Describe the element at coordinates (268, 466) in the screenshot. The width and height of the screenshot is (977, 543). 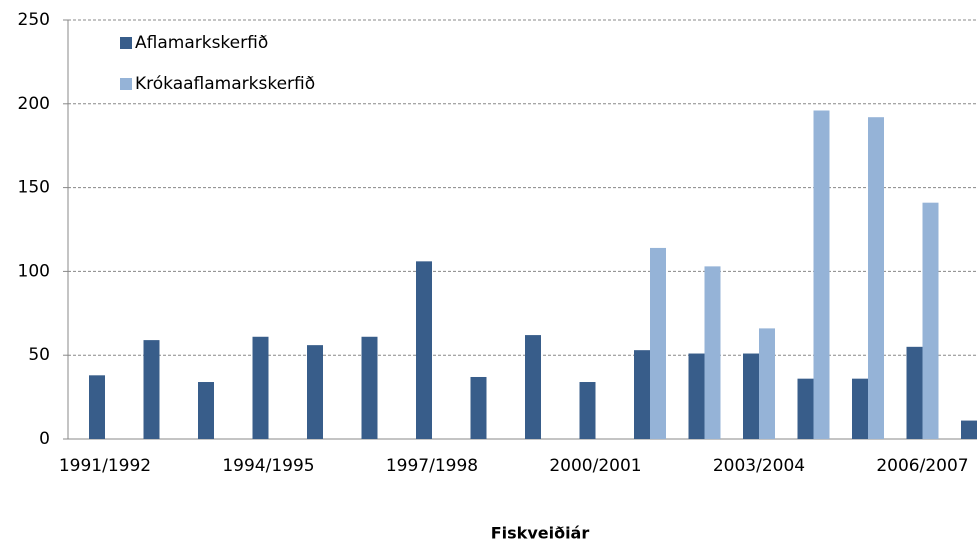
I see `x-tick-label: 1994/1995` at that location.